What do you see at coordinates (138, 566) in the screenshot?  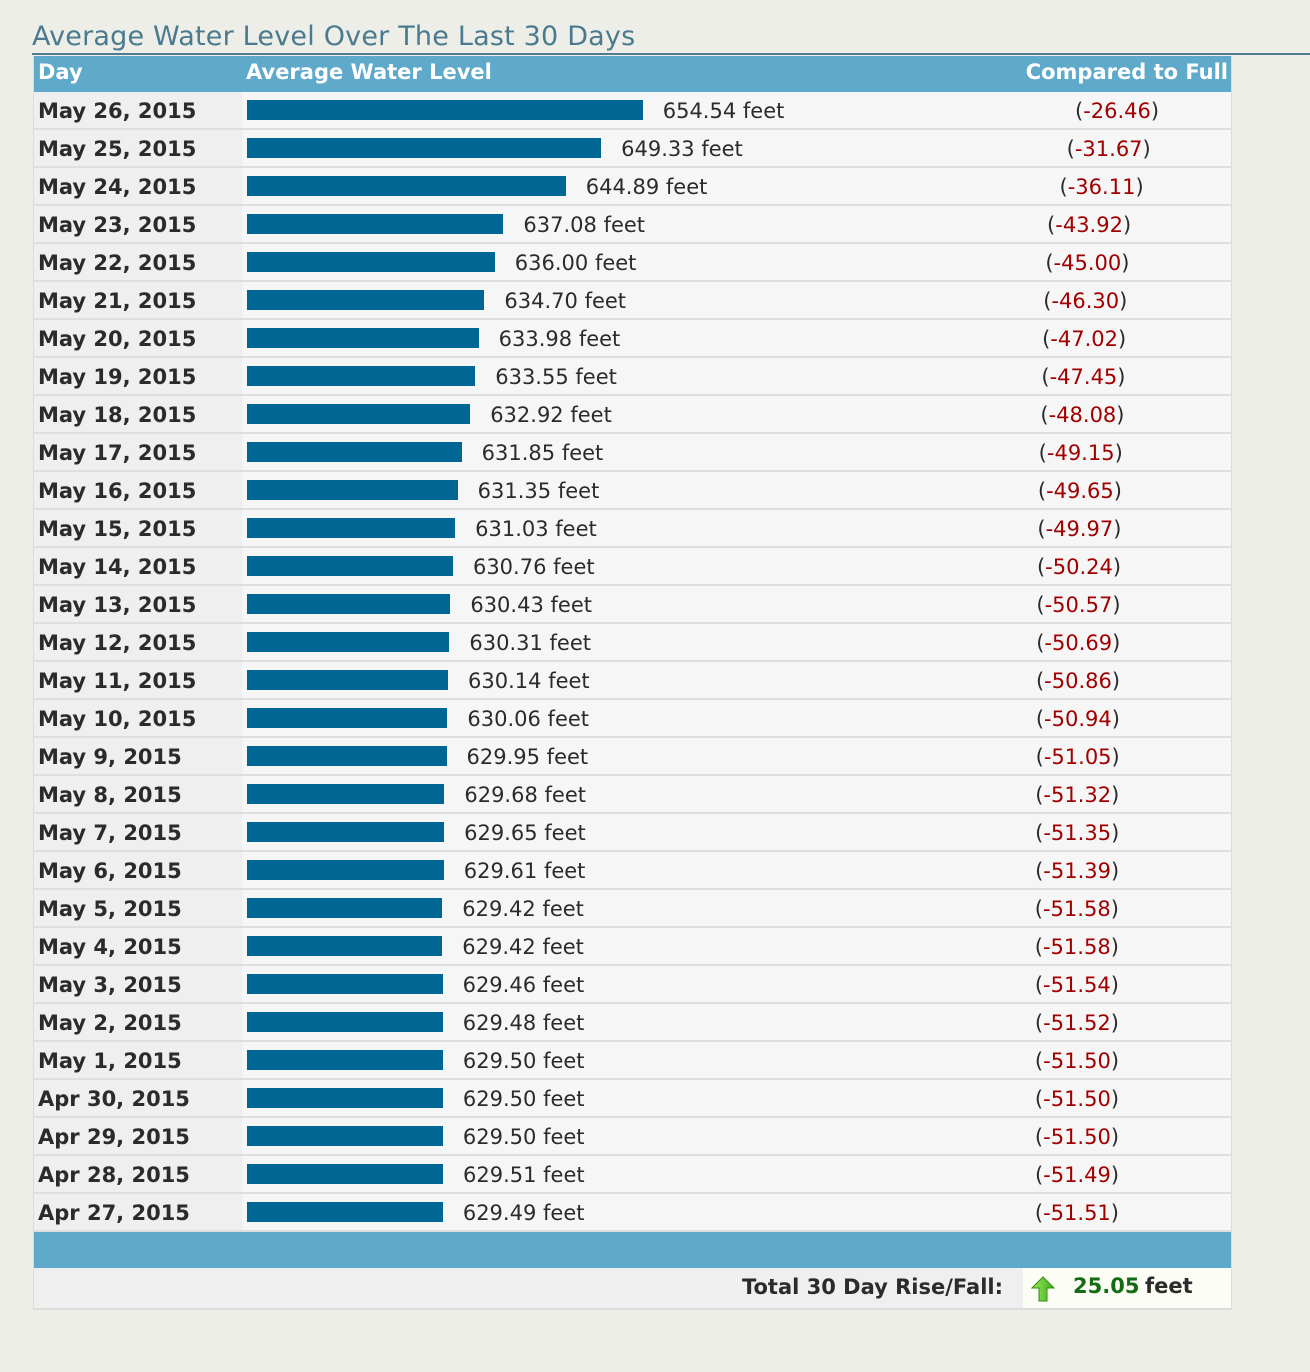 I see `row-day: May 14, 2015` at bounding box center [138, 566].